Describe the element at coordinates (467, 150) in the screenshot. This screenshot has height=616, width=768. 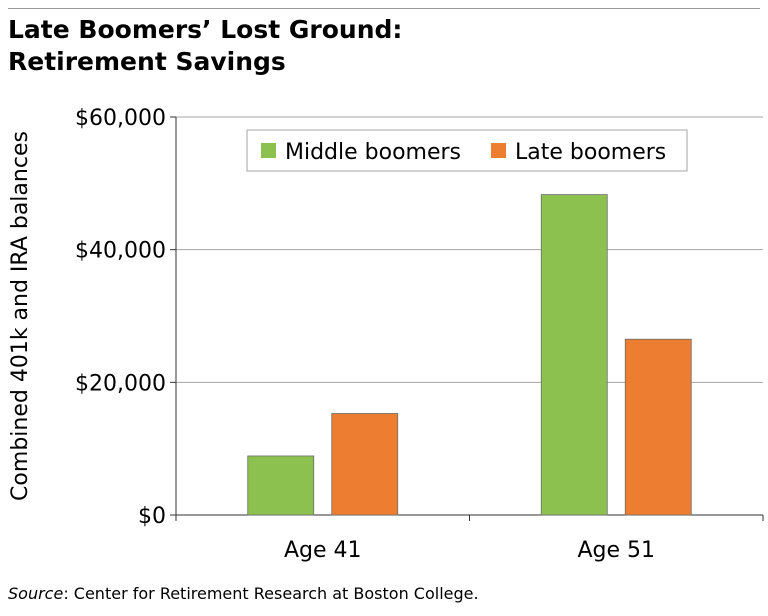
I see `legend-box` at that location.